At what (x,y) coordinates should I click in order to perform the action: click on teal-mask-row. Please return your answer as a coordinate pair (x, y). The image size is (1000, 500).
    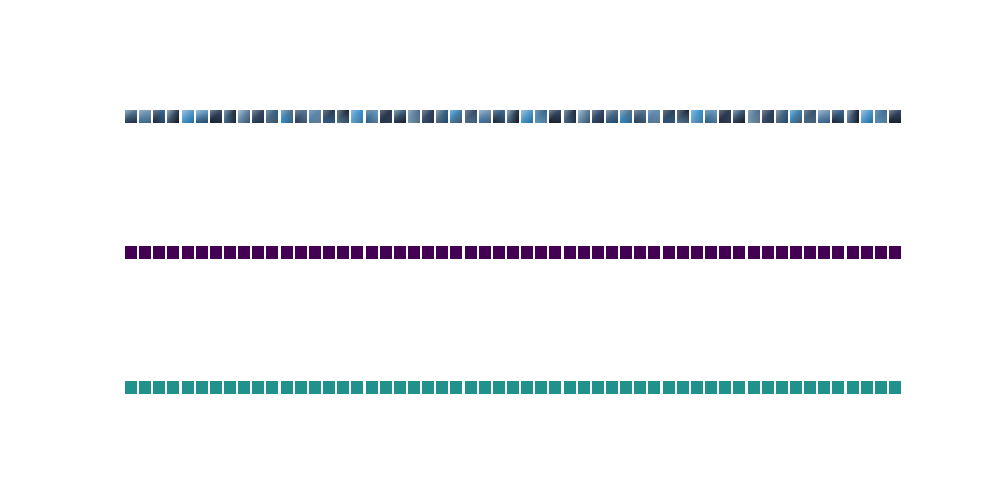
    Looking at the image, I should click on (513, 387).